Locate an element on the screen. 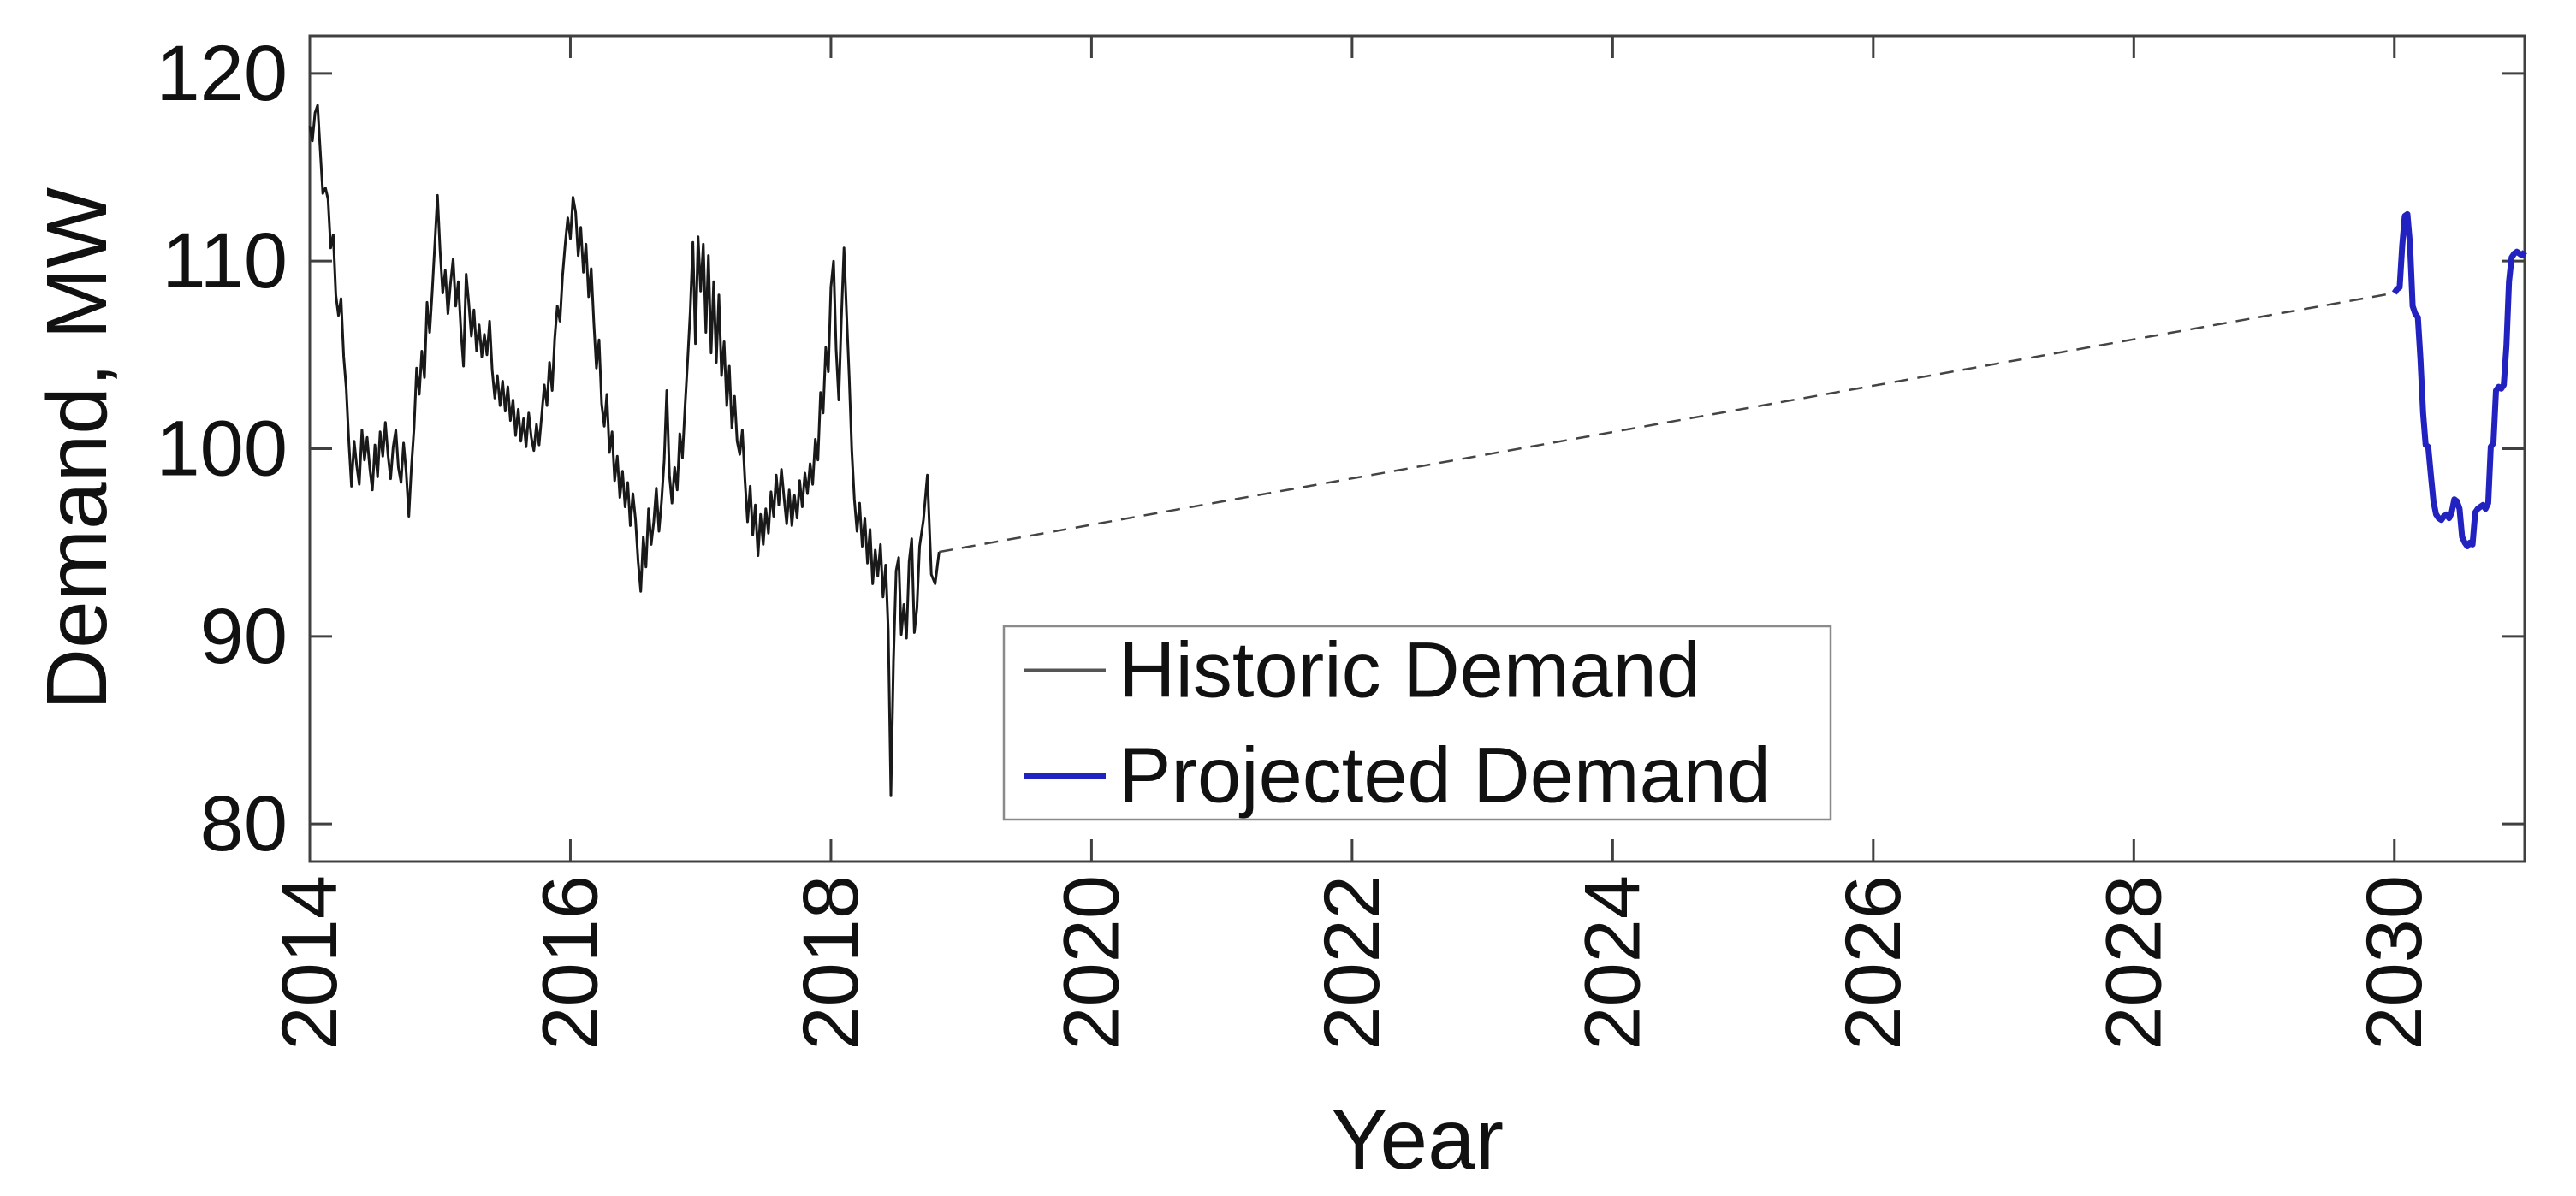 This screenshot has width=2576, height=1196. y-tick-label: 80 is located at coordinates (244, 823).